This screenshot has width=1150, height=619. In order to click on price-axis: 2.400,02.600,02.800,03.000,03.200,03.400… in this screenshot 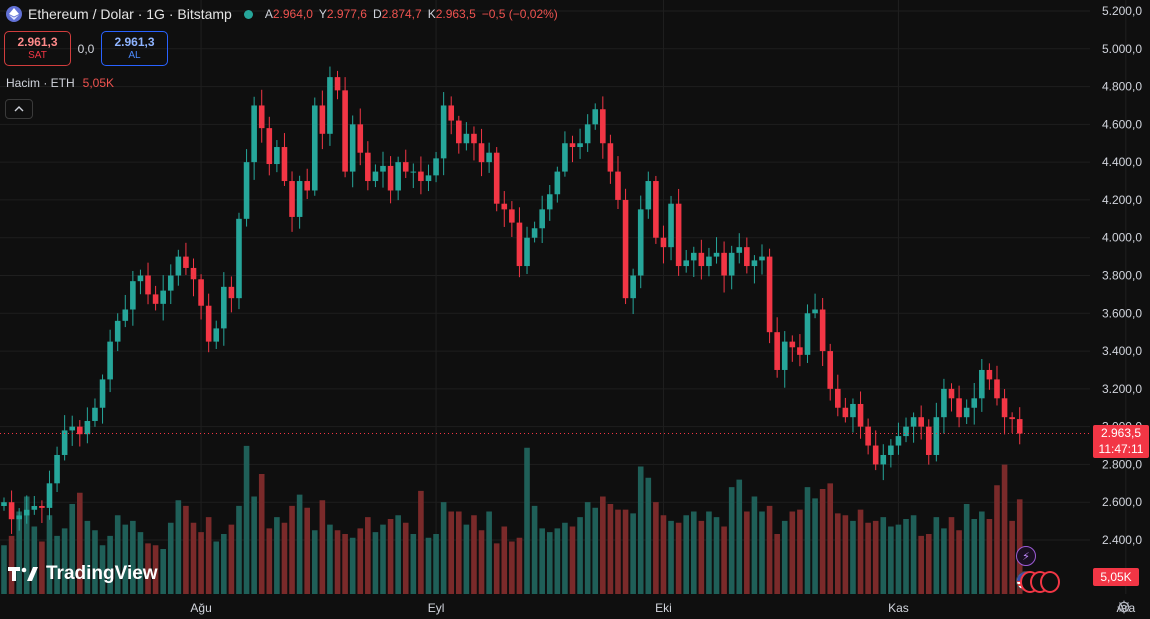, I will do `click(1122, 275)`.